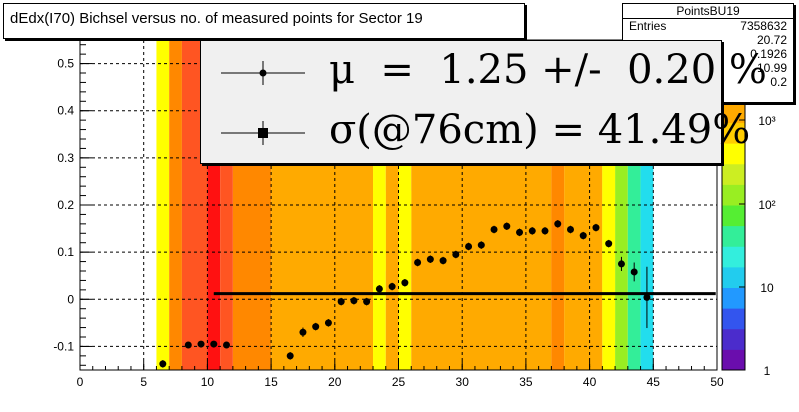  I want to click on legend-entry-sigma: σ(@76cm) = 41.49%, so click(475, 133).